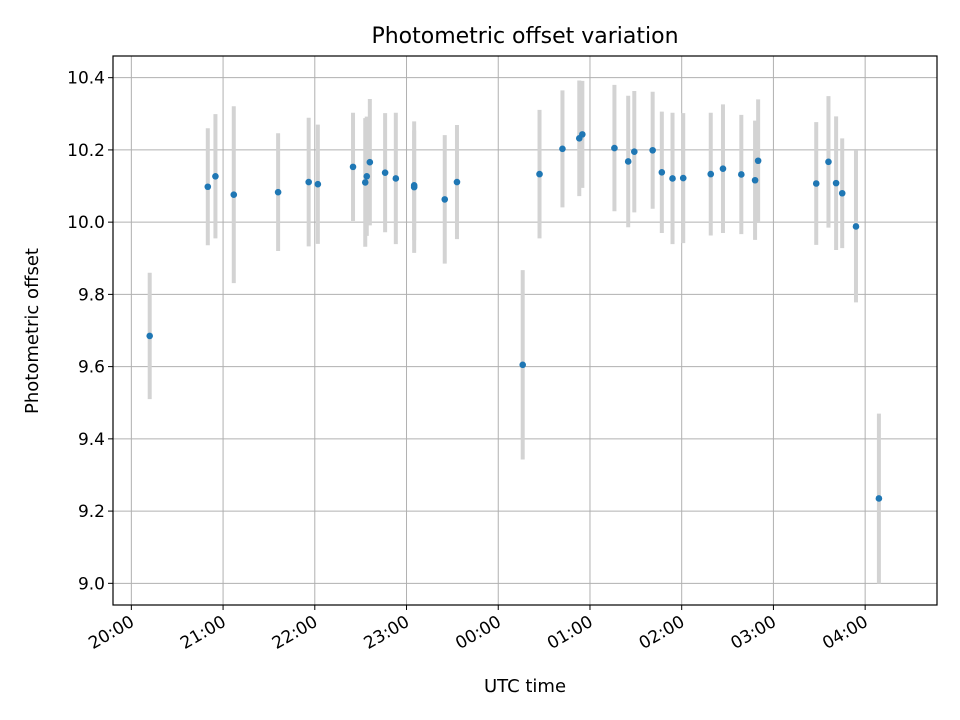  What do you see at coordinates (86, 79) in the screenshot?
I see `y-tick-label: 10.4` at bounding box center [86, 79].